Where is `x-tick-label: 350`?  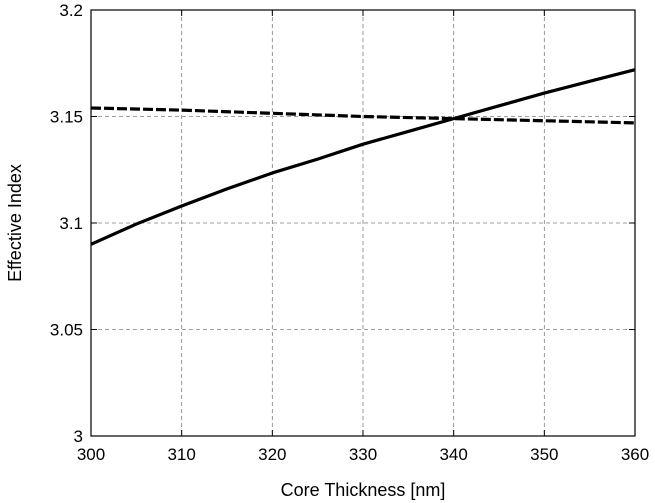
x-tick-label: 350 is located at coordinates (544, 454).